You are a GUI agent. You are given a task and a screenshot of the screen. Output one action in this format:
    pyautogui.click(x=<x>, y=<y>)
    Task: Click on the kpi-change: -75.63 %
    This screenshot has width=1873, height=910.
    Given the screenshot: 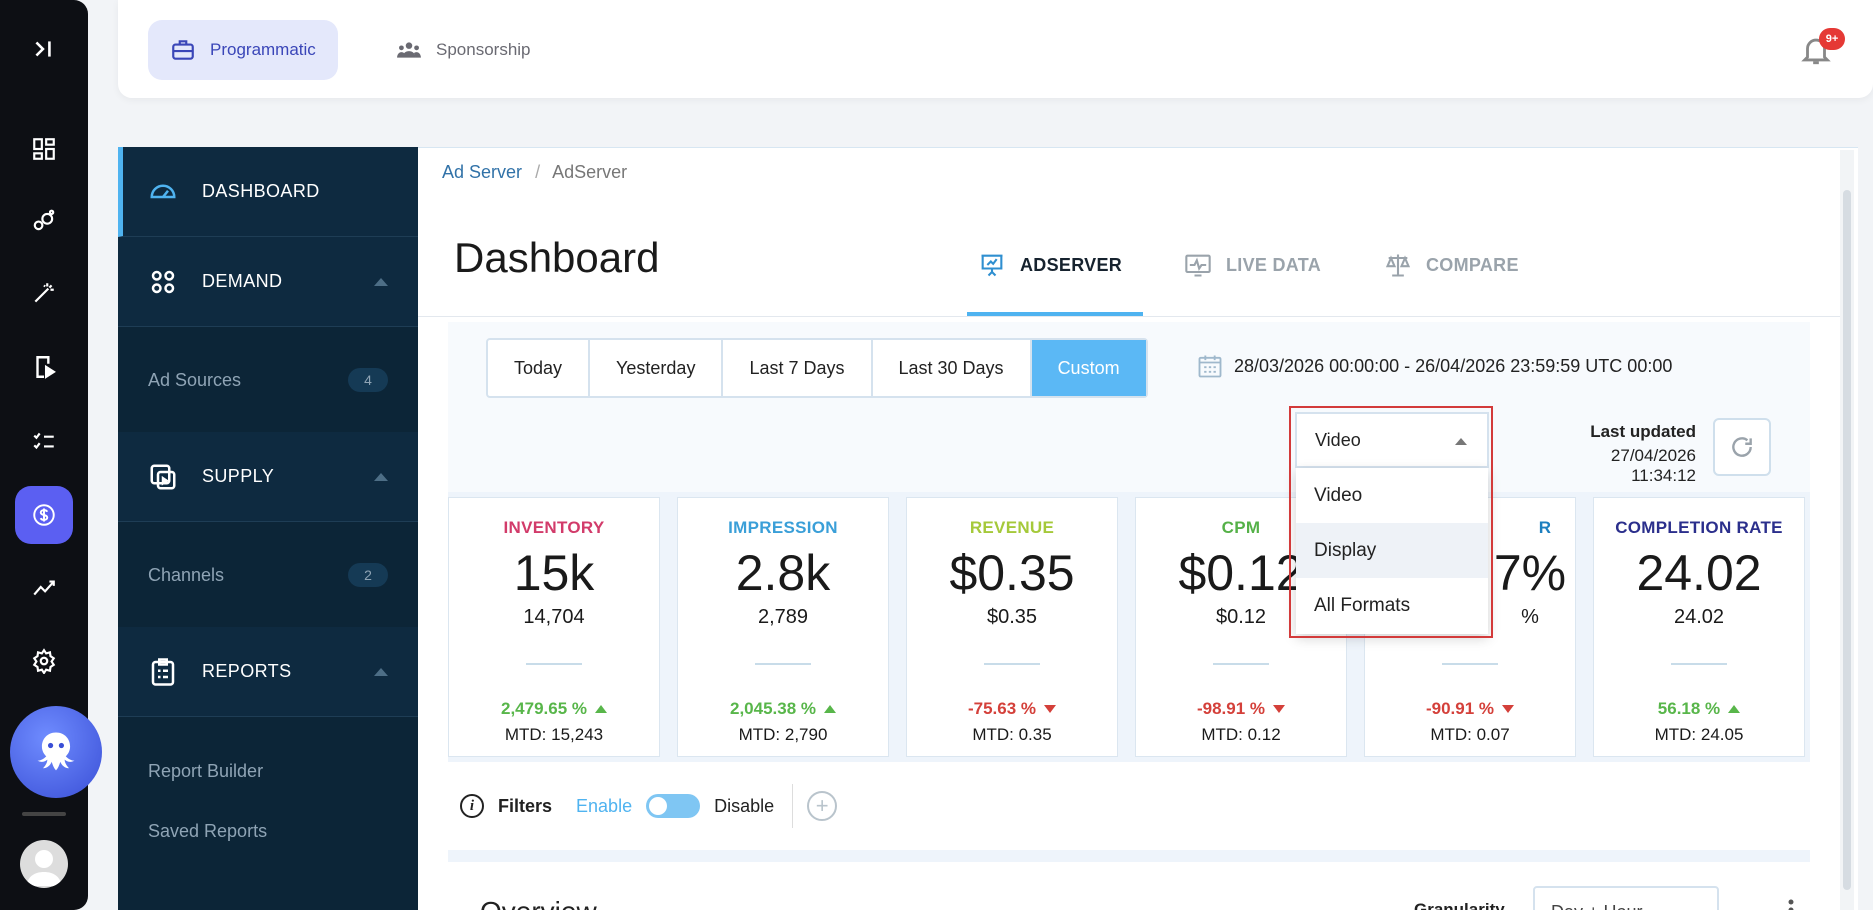 What is the action you would take?
    pyautogui.click(x=1012, y=709)
    